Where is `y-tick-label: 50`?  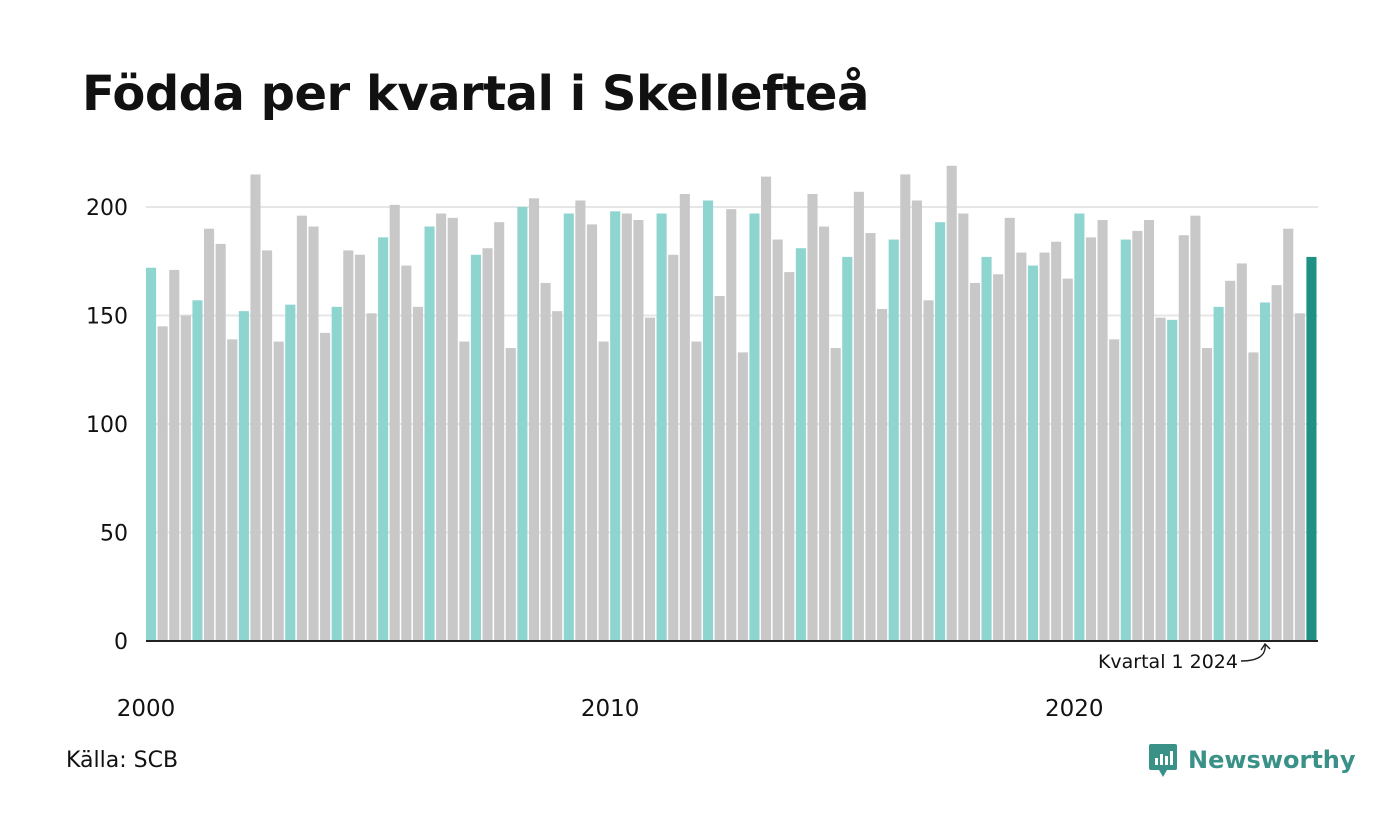
y-tick-label: 50 is located at coordinates (114, 534).